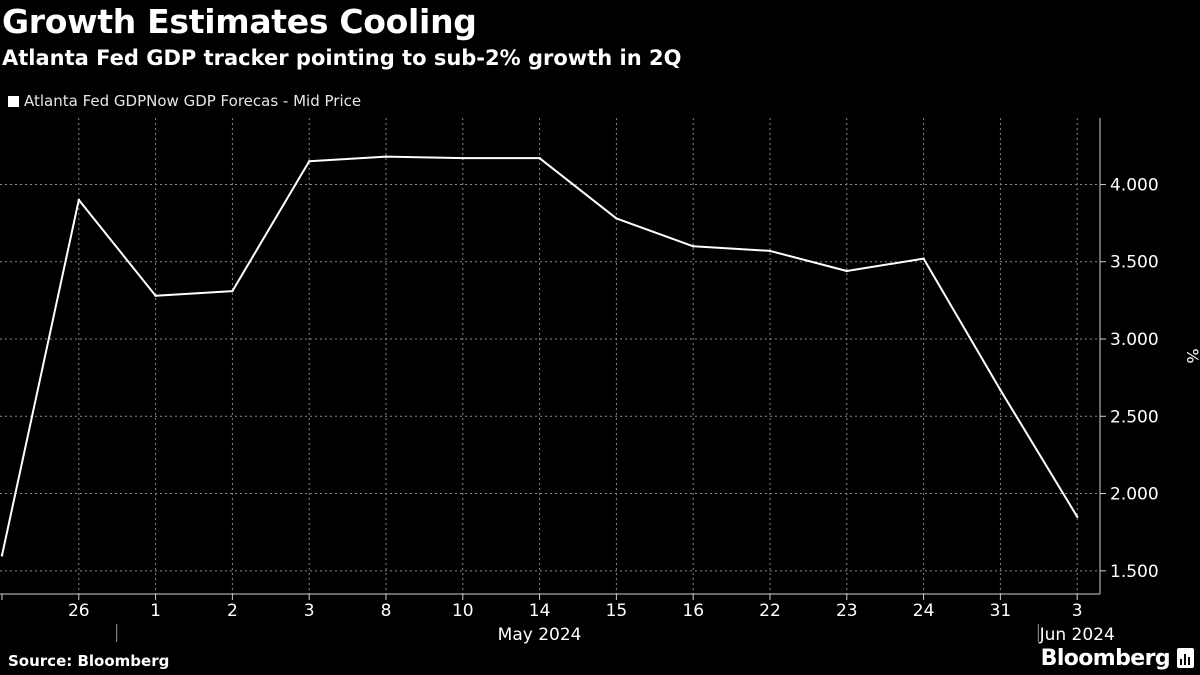 This screenshot has height=675, width=1200. I want to click on x-tick-label: 26, so click(79, 611).